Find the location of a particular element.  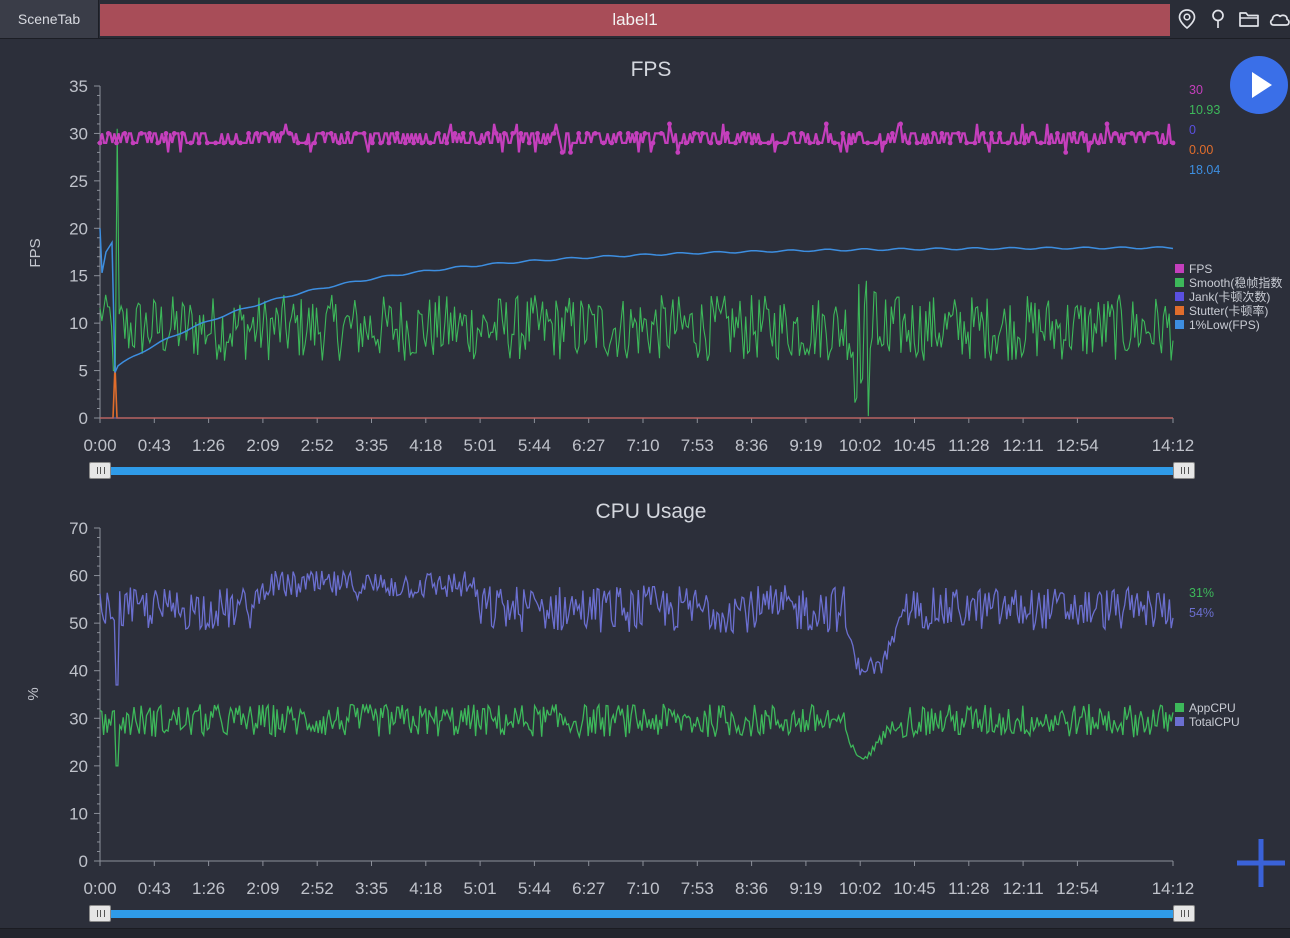

plus-icon is located at coordinates (1261, 863).